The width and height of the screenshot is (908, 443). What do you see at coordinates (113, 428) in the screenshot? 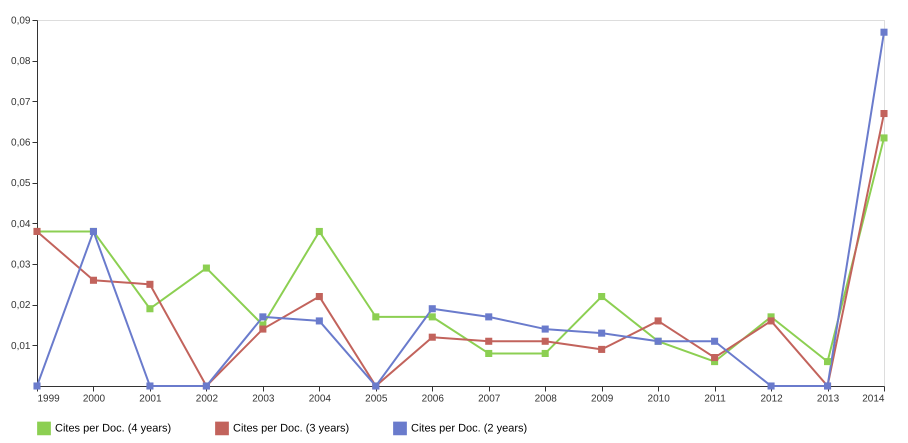
I see `legend-label: Cites per Doc. (4 years)` at bounding box center [113, 428].